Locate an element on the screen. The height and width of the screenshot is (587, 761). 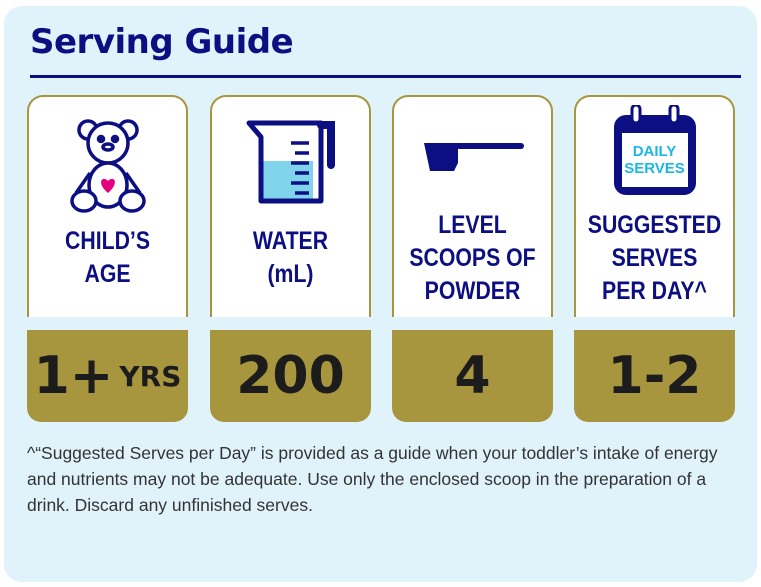
card-scoops: LEVEL SCOOPS OF POWDER is located at coordinates (472, 206).